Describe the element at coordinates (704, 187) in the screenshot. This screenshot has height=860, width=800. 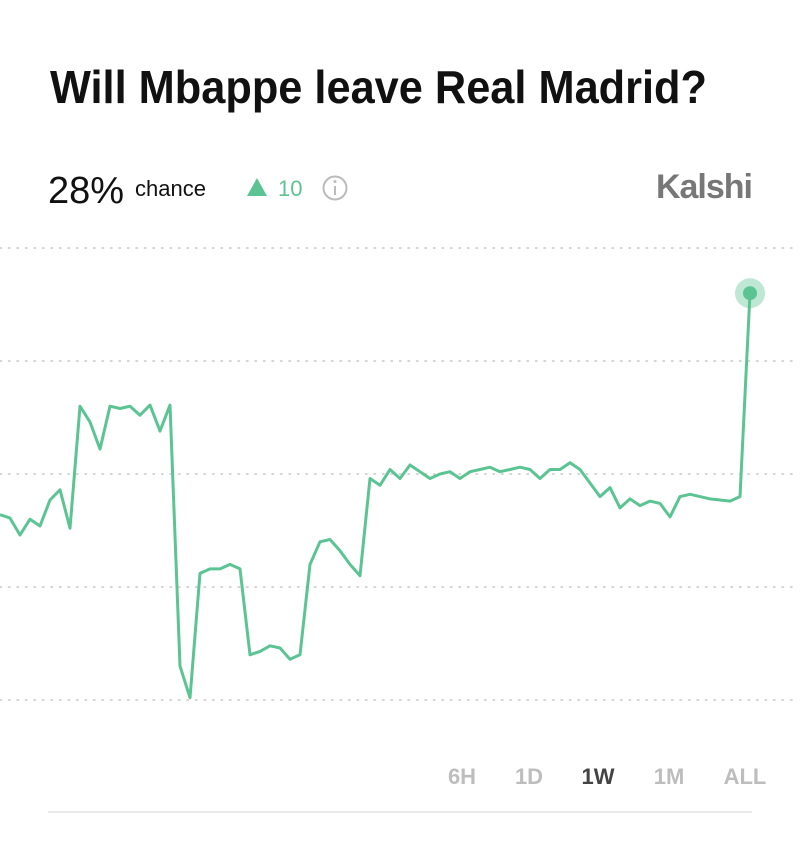
I see `brand: Kalshi` at that location.